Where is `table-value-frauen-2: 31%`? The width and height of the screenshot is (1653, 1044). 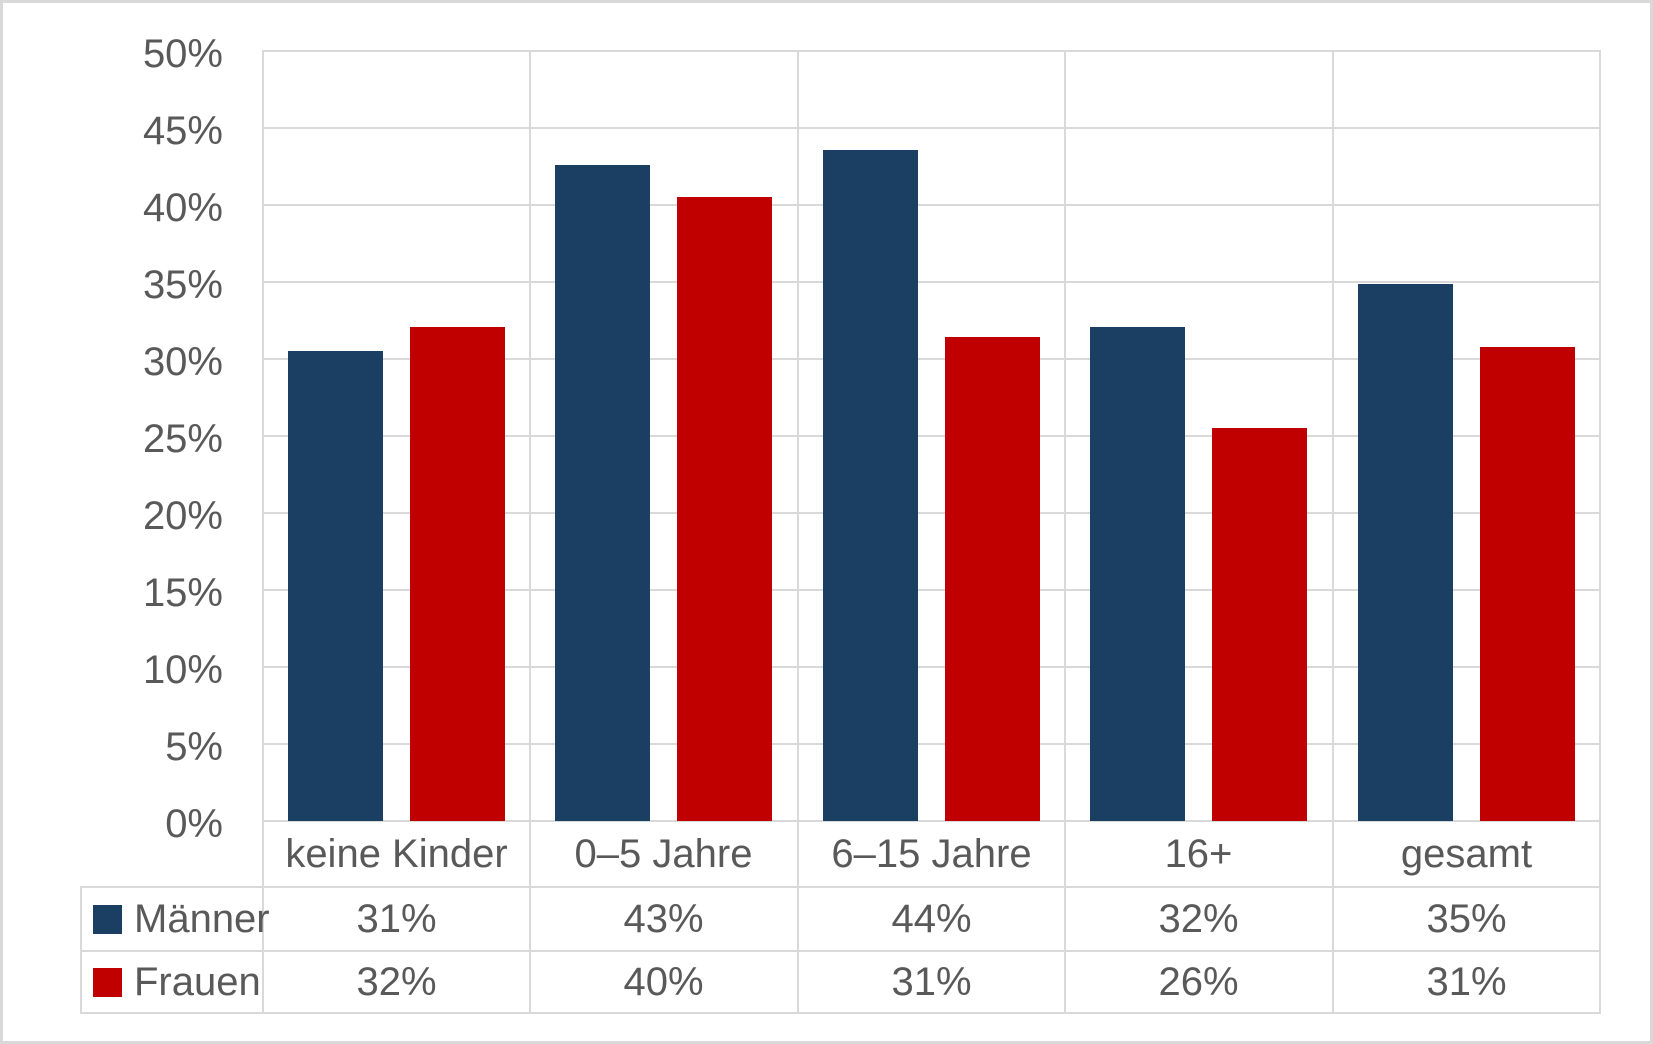
table-value-frauen-2: 31% is located at coordinates (931, 981).